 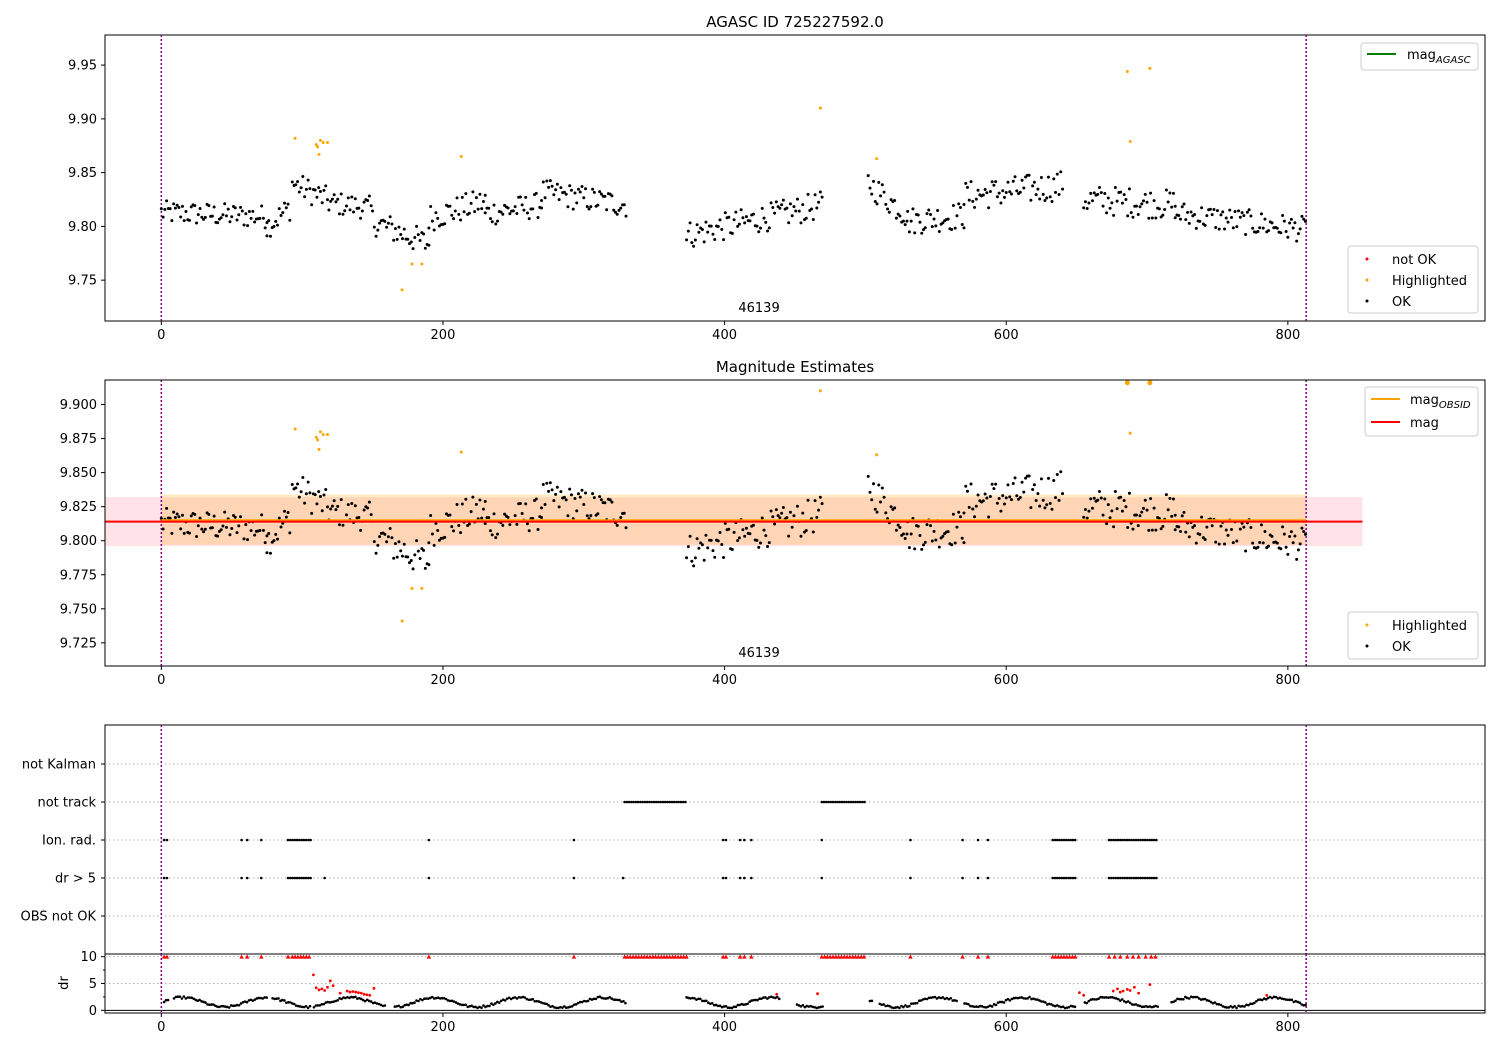 I want to click on x-tick-label: 600, so click(x=1006, y=1027).